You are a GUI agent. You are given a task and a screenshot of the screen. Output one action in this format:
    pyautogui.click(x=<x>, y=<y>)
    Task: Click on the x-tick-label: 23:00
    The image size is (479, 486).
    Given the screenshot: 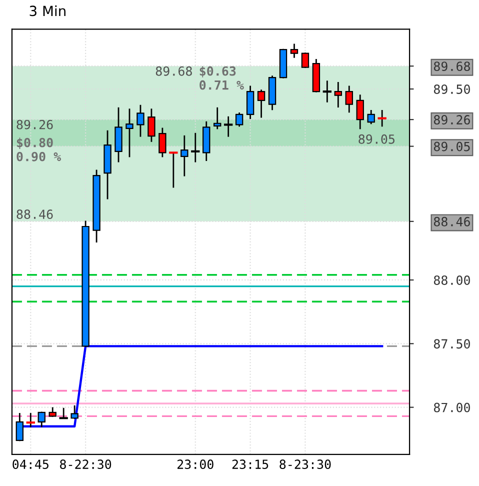 What is the action you would take?
    pyautogui.click(x=196, y=465)
    